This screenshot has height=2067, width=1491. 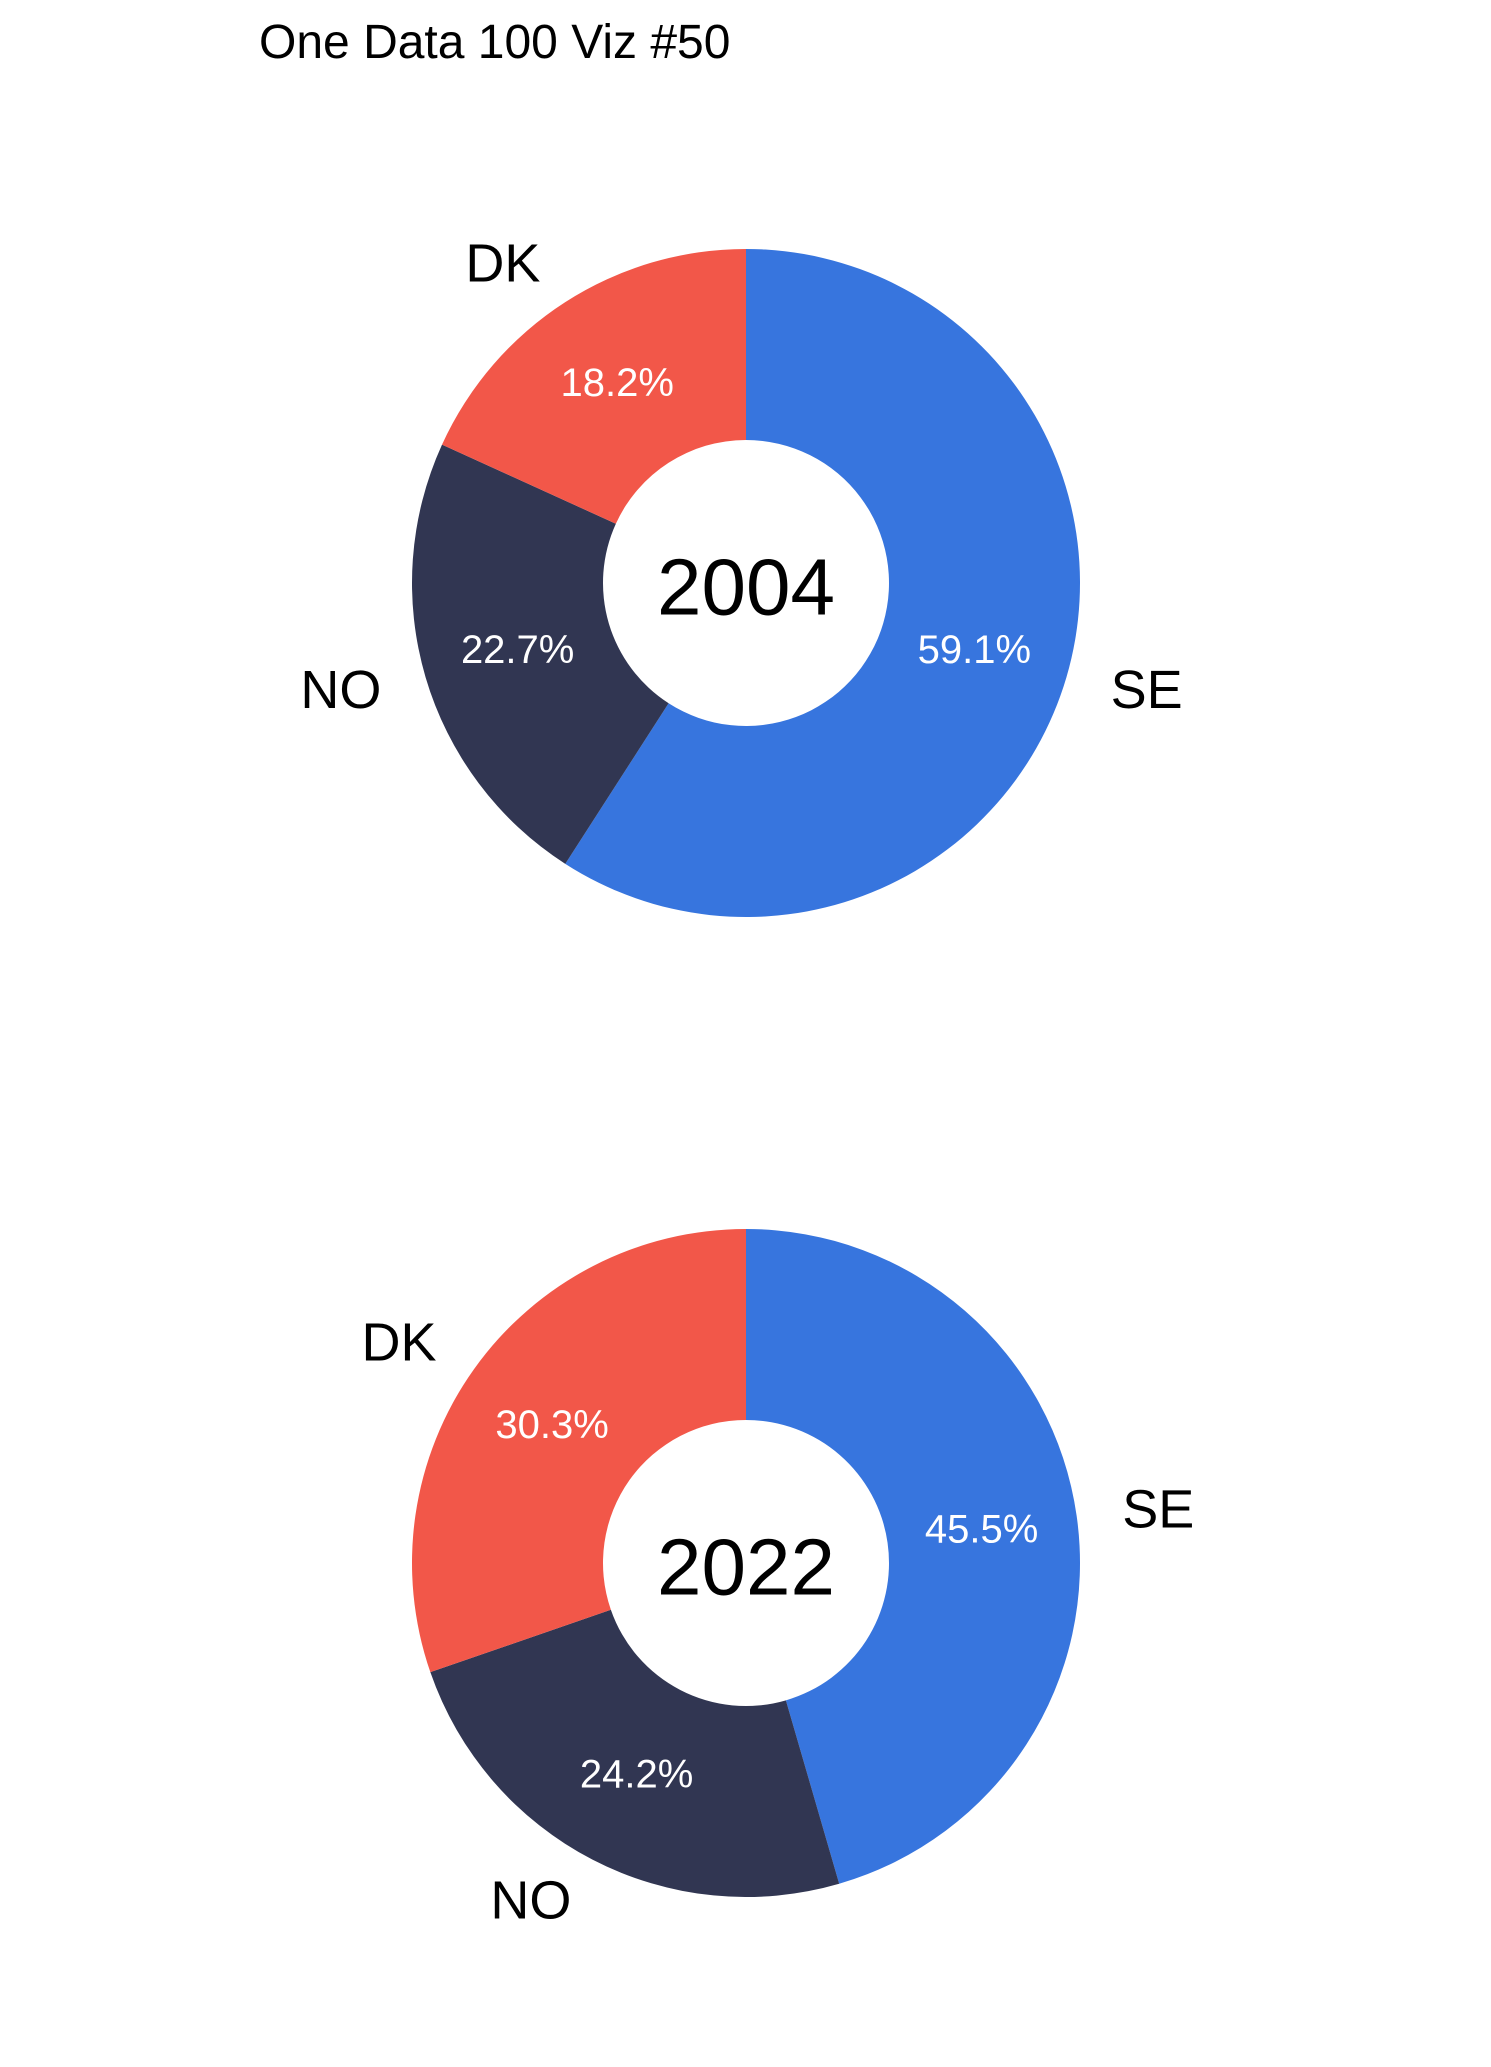 I want to click on chart-title: One Data 100 Viz #50, so click(x=495, y=42).